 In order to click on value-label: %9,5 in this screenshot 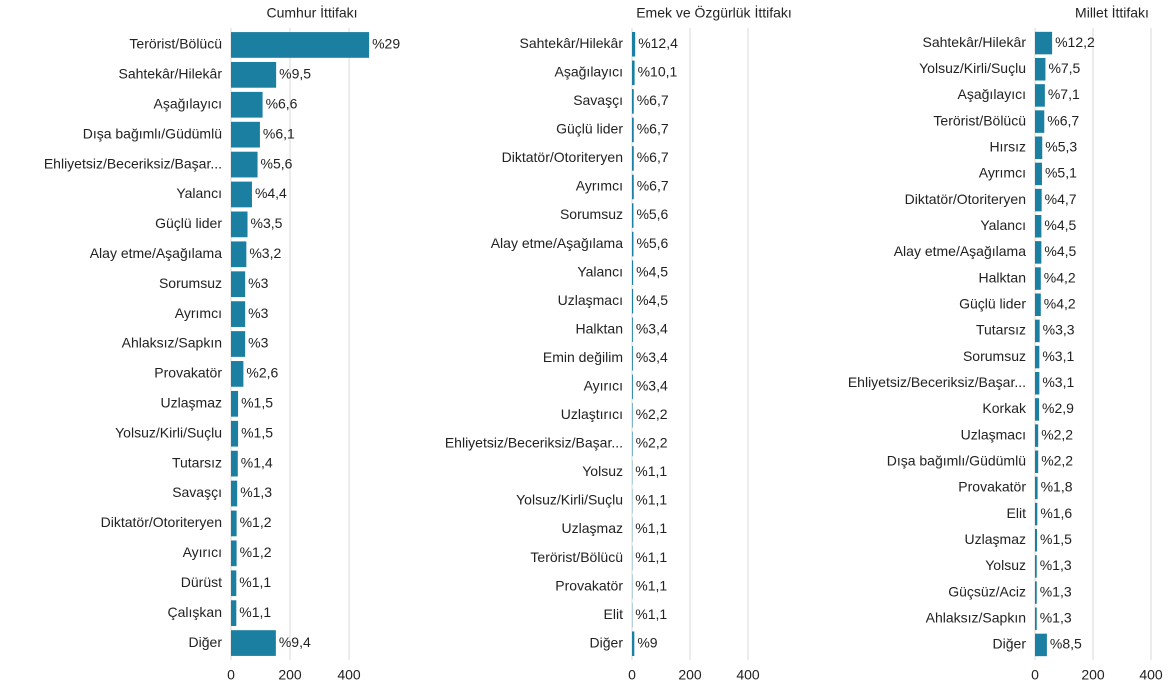, I will do `click(295, 74)`.